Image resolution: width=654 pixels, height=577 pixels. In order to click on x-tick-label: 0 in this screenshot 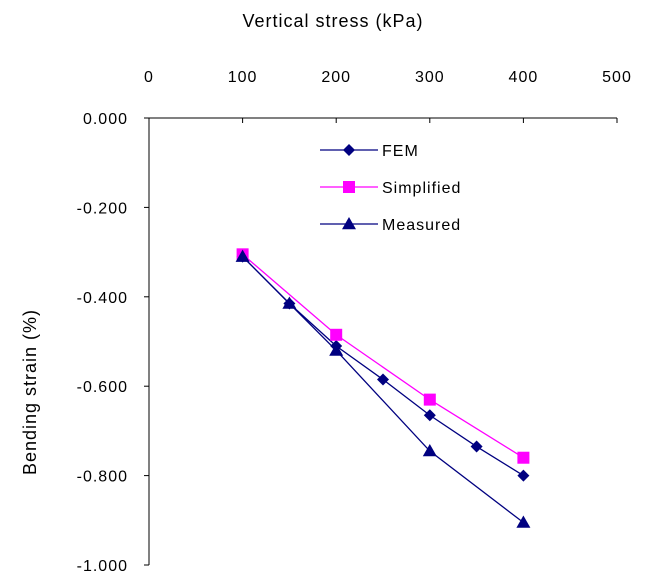, I will do `click(149, 77)`.